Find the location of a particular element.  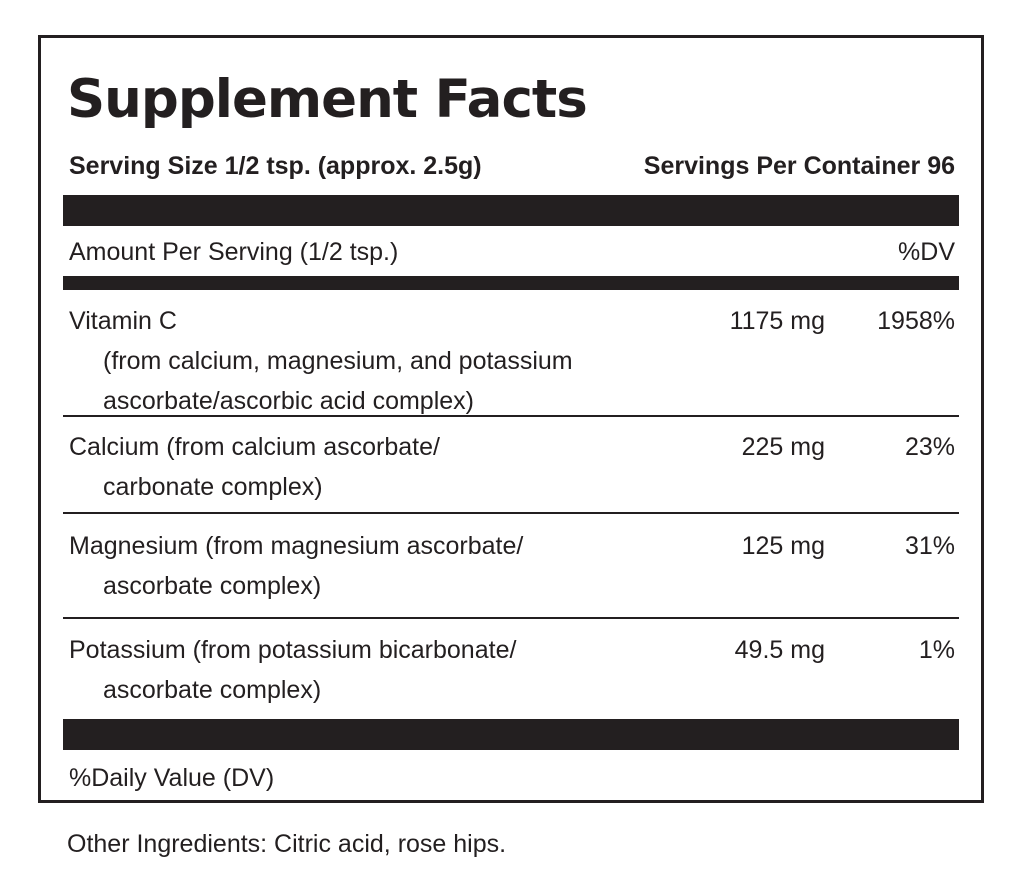

serving-size: Serving Size 1/2 tsp. (approx. 2.5g) is located at coordinates (275, 165).